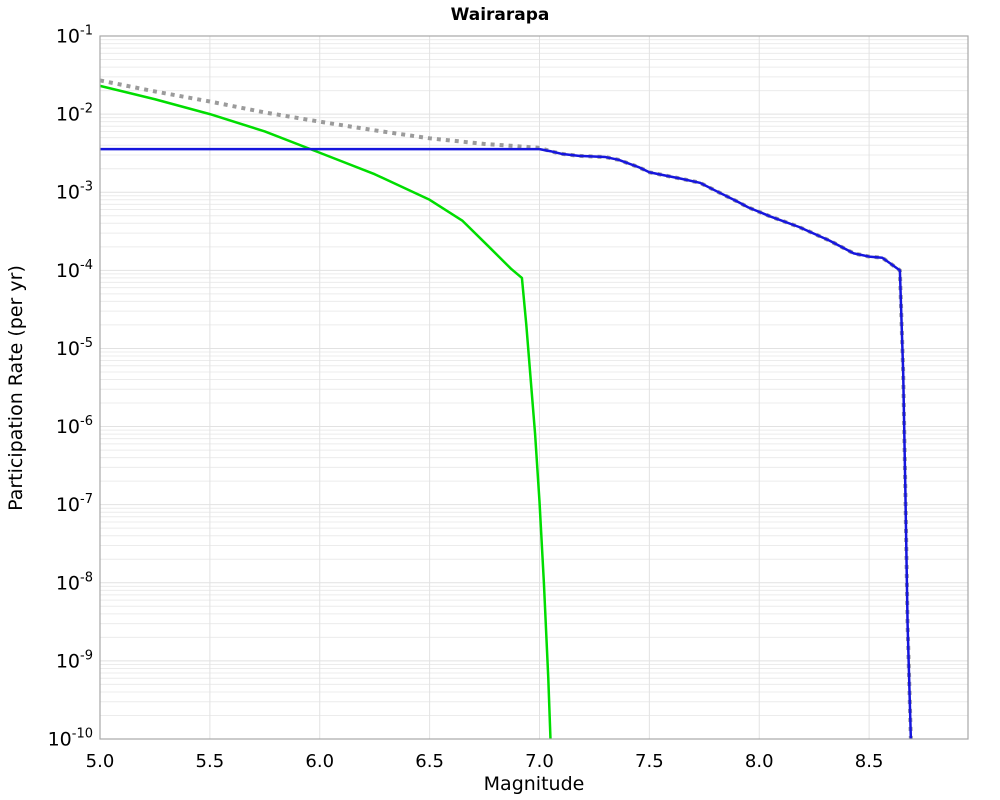  I want to click on y-tick-label: 10⁻⁵, so click(74, 348).